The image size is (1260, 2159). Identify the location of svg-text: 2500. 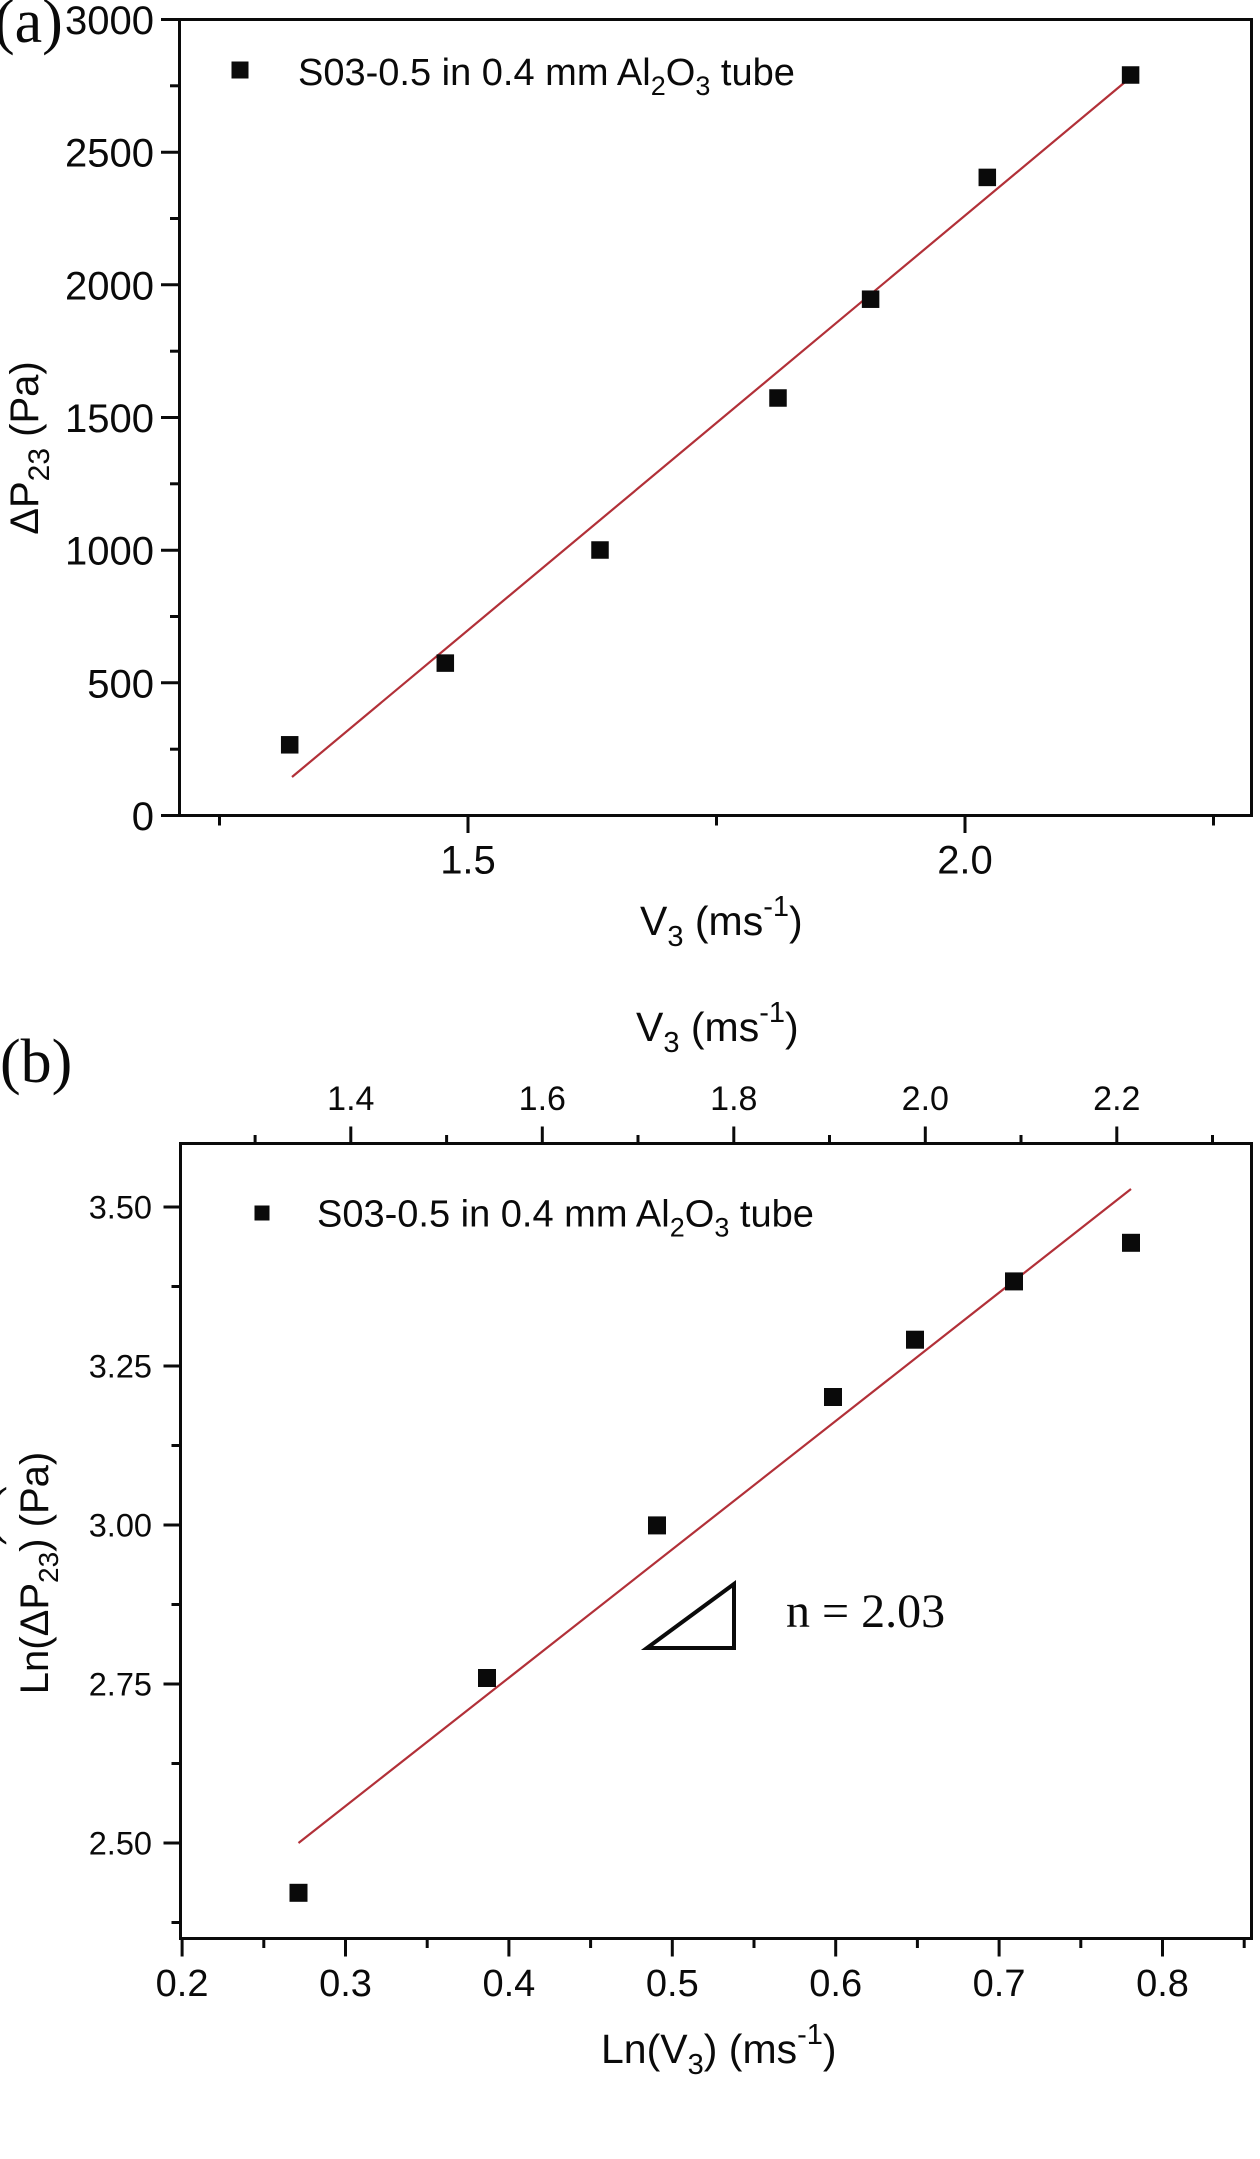
(109, 154).